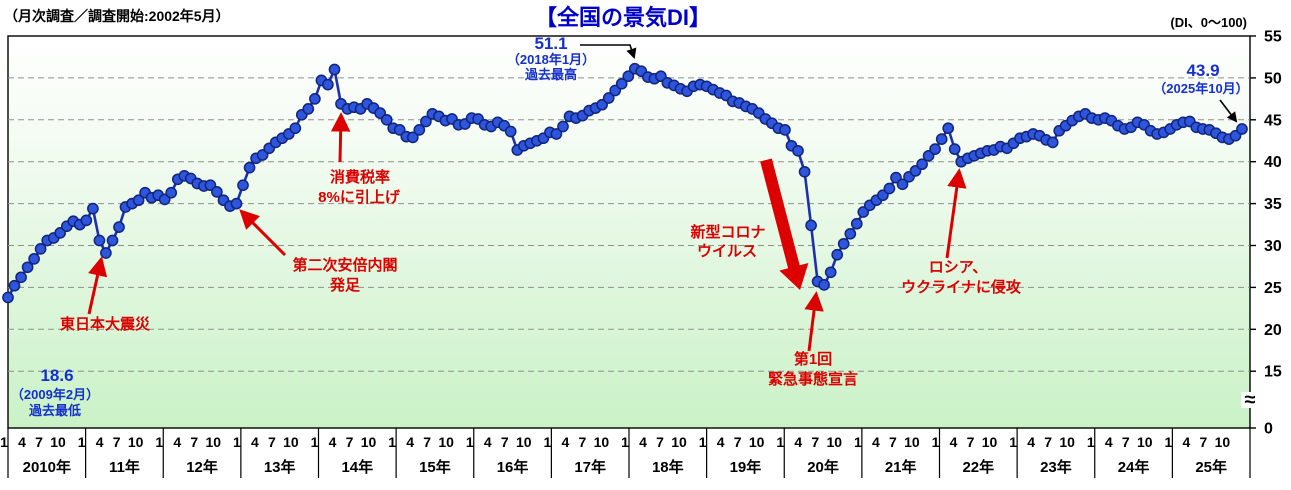  Describe the element at coordinates (813, 359) in the screenshot. I see `event-label: 第1回` at that location.